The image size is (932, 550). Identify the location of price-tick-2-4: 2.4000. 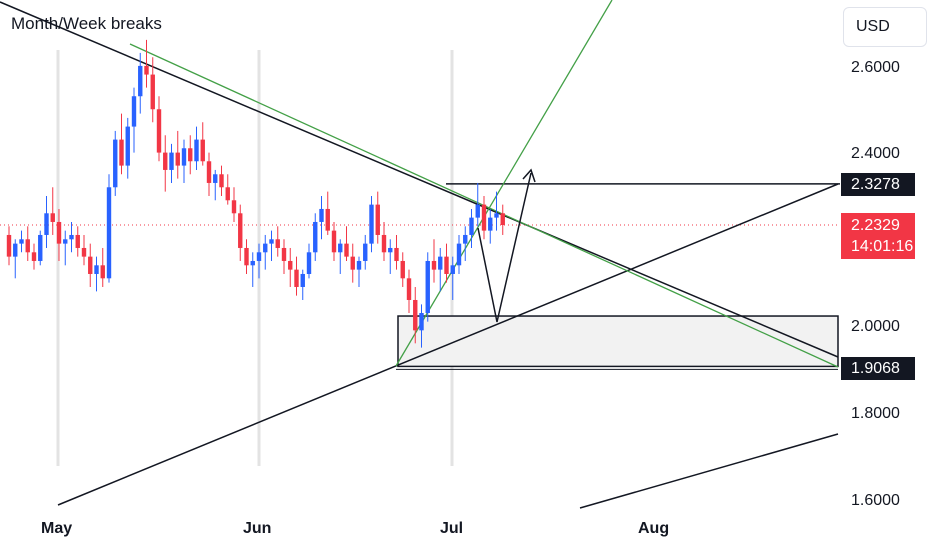
(875, 153).